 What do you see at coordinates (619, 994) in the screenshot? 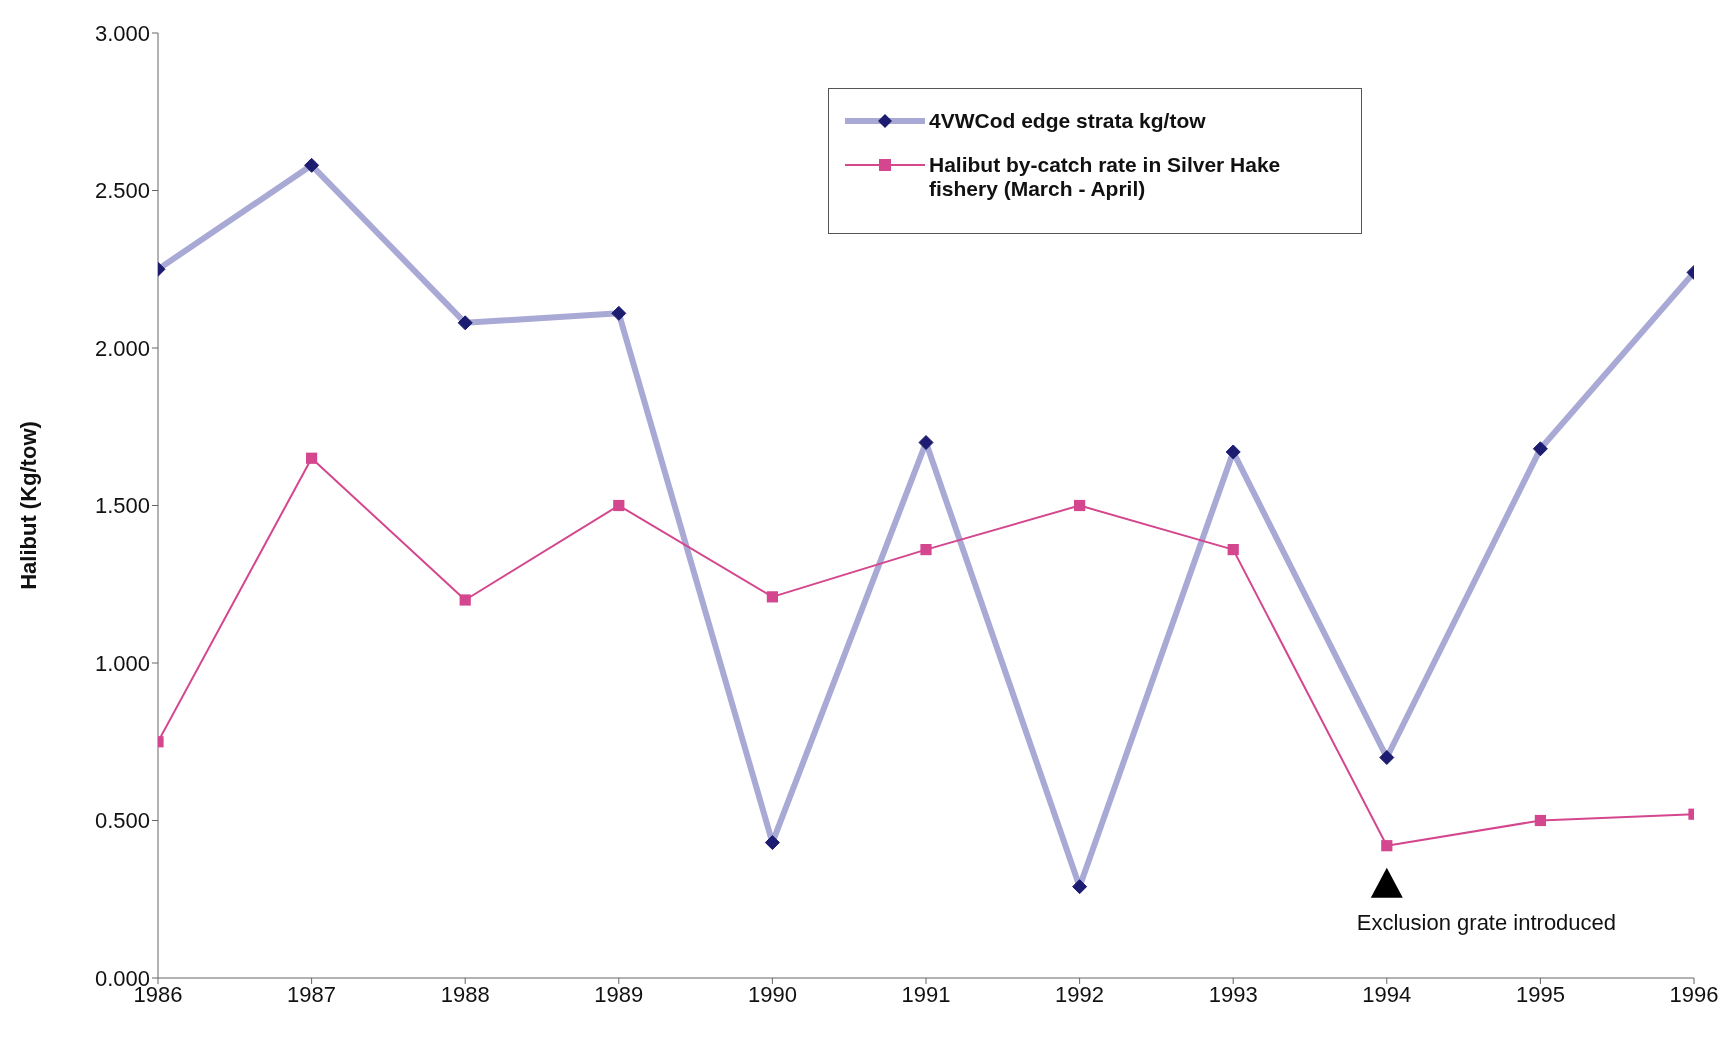
I see `x-tick-label: 1989` at bounding box center [619, 994].